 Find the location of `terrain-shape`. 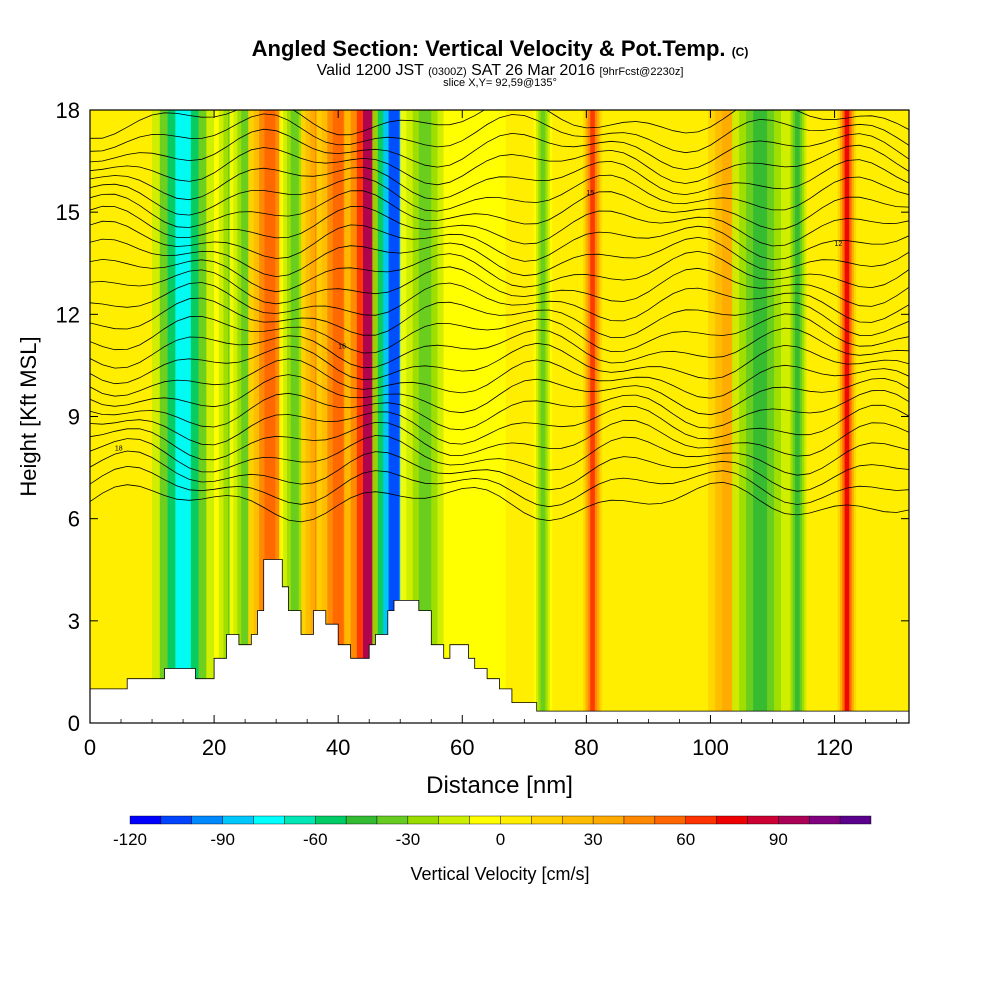

terrain-shape is located at coordinates (499, 641).